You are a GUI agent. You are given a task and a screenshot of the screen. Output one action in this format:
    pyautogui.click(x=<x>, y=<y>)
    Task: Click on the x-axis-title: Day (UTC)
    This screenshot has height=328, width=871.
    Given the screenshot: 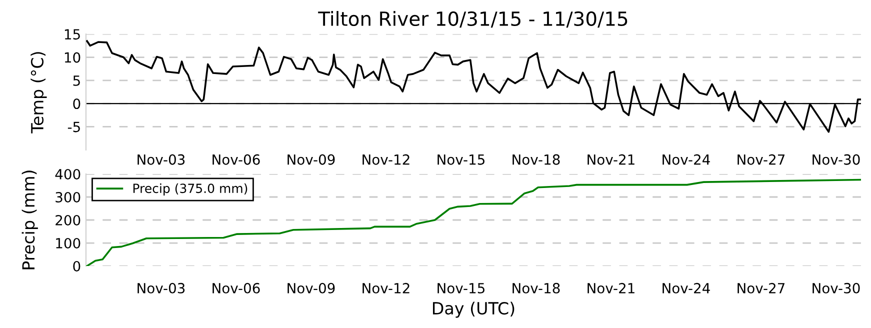 What is the action you would take?
    pyautogui.click(x=473, y=310)
    